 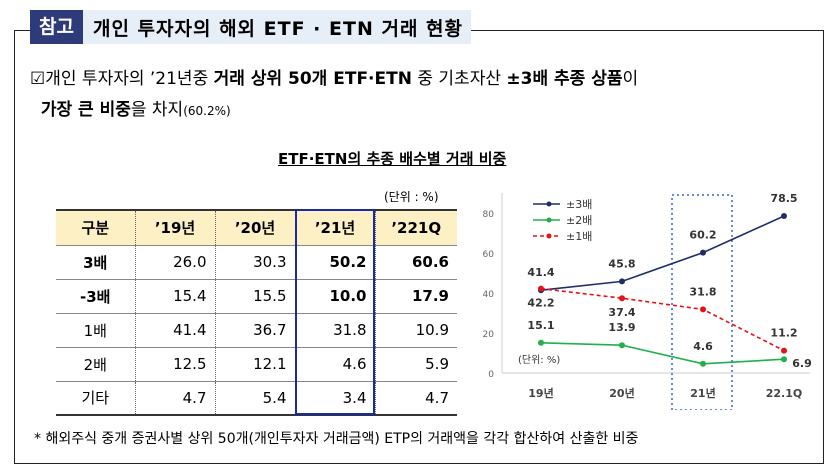 What do you see at coordinates (540, 393) in the screenshot?
I see `x-tick-label: 19년` at bounding box center [540, 393].